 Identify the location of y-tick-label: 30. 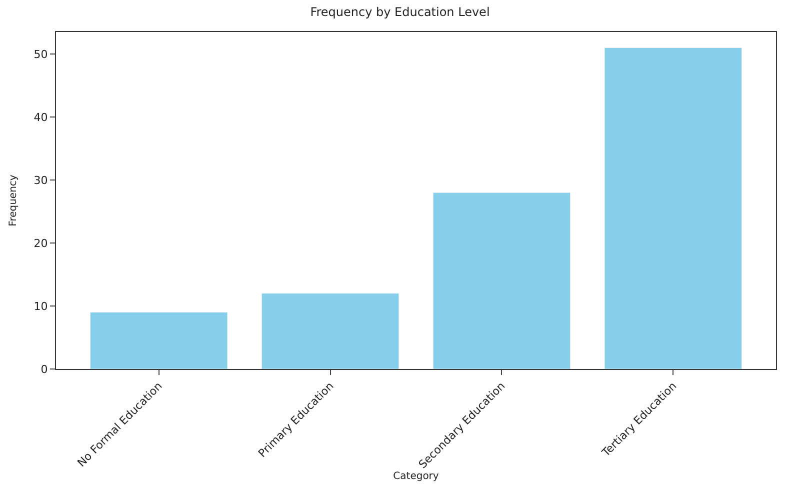
(41, 180).